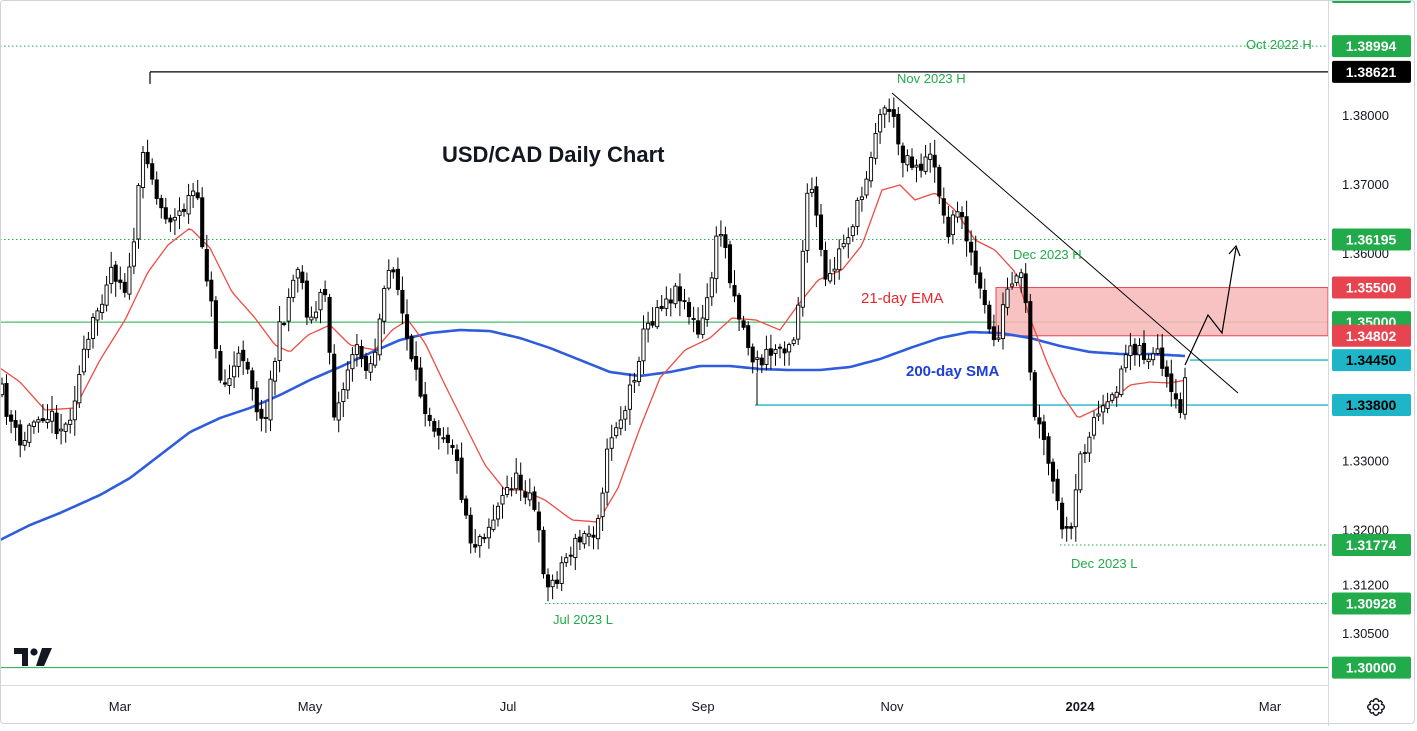  I want to click on tradingview-logo, so click(34, 659).